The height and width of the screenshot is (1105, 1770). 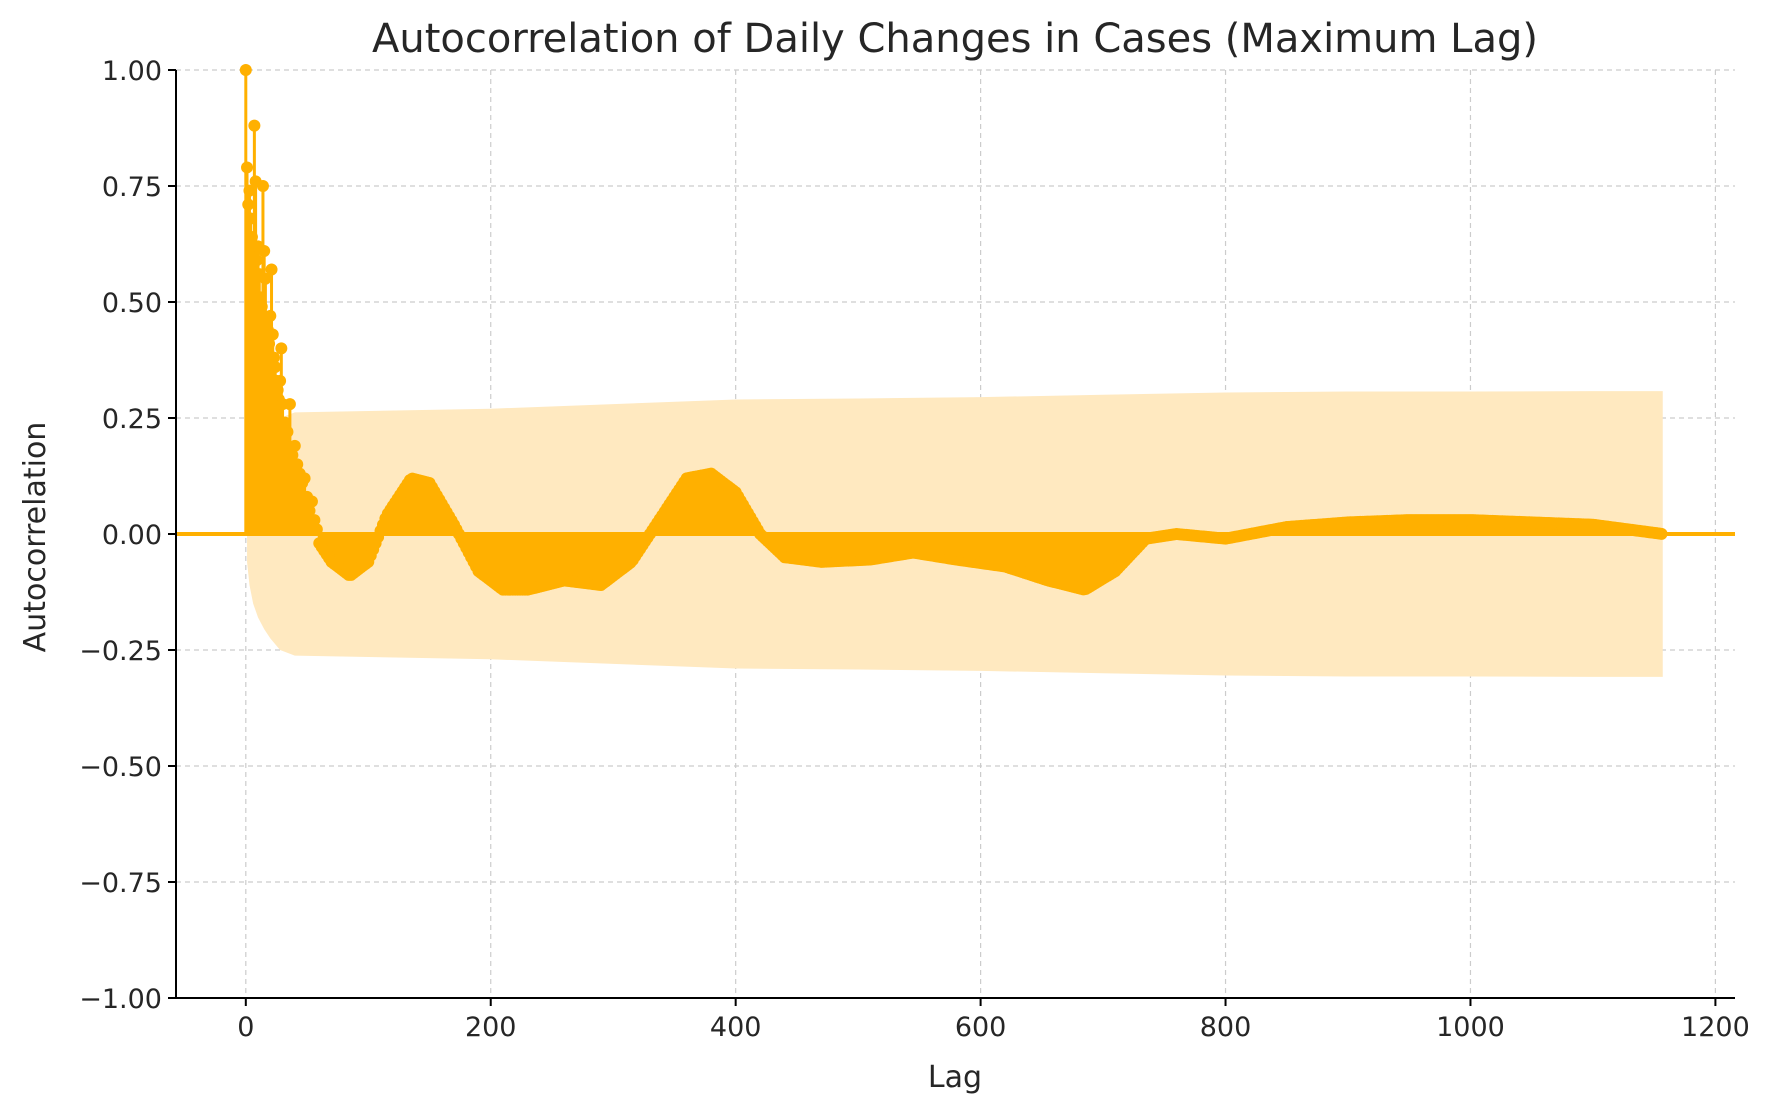 I want to click on y-tick-label: −0.50, so click(x=120, y=767).